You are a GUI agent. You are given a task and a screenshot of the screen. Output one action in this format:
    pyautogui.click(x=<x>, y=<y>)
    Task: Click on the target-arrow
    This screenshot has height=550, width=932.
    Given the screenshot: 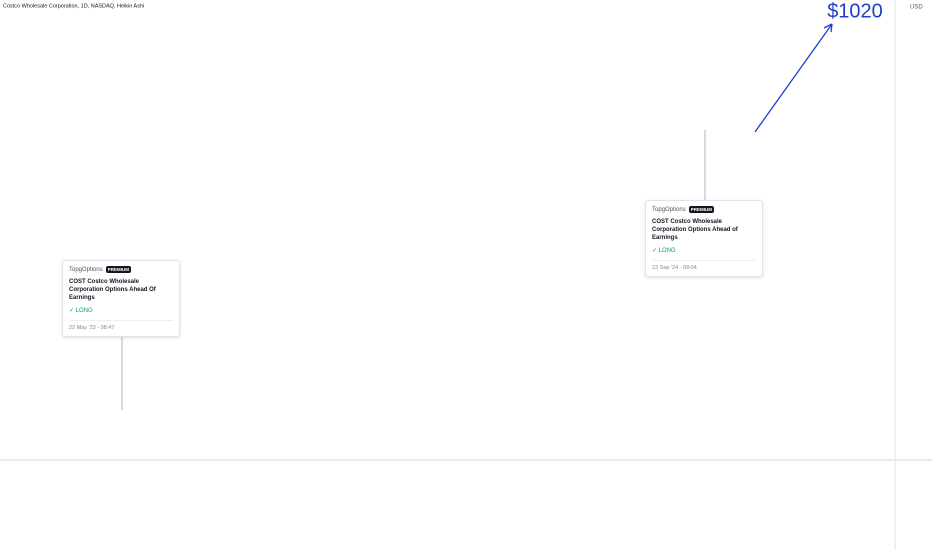 What is the action you would take?
    pyautogui.click(x=793, y=78)
    